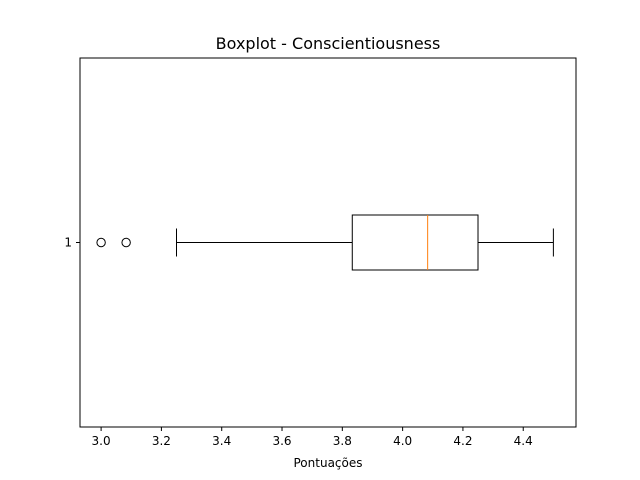  What do you see at coordinates (523, 441) in the screenshot?
I see `x-tick-label: 4.4` at bounding box center [523, 441].